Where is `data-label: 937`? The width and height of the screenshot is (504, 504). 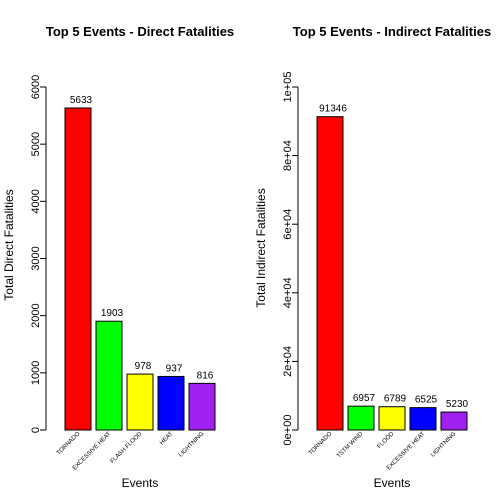 data-label: 937 is located at coordinates (174, 368).